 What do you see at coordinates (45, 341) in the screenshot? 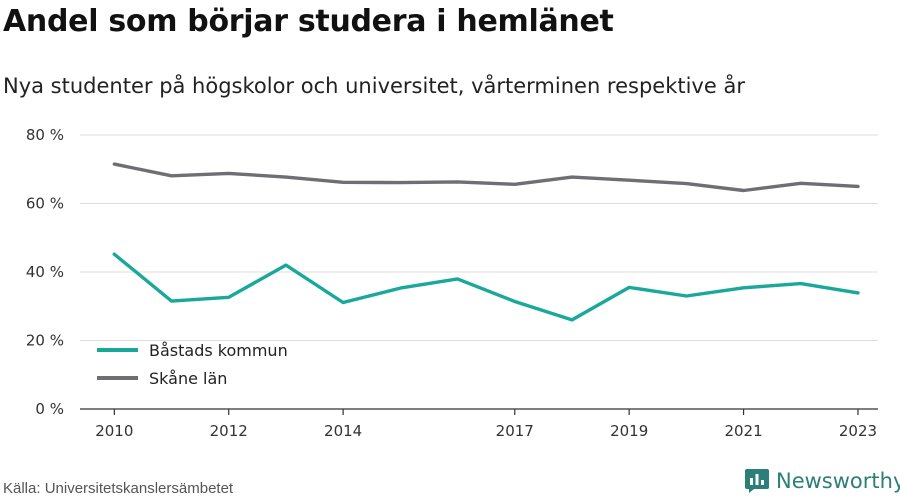
I see `y-tick-label: 20 %` at bounding box center [45, 341].